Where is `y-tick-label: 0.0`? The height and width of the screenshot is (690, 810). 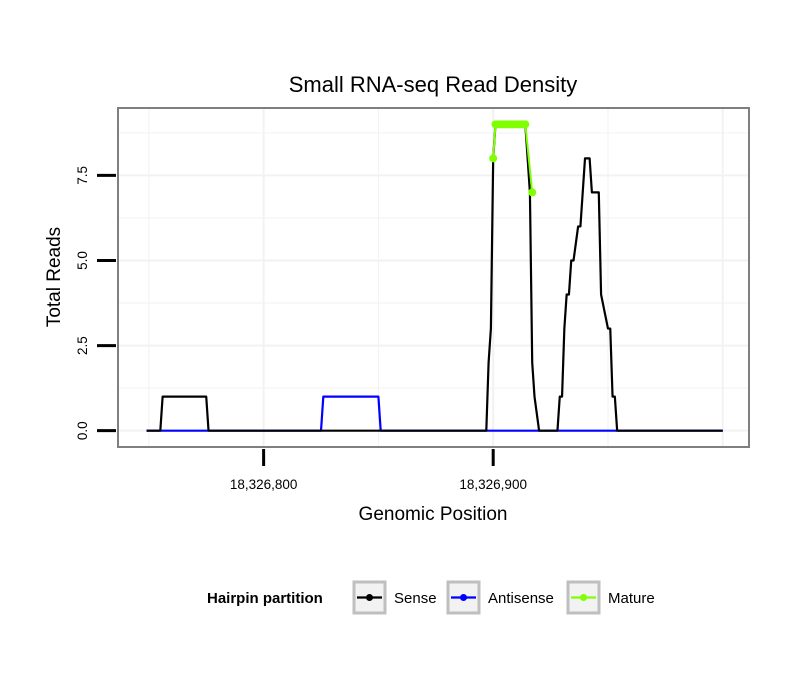 y-tick-label: 0.0 is located at coordinates (82, 430).